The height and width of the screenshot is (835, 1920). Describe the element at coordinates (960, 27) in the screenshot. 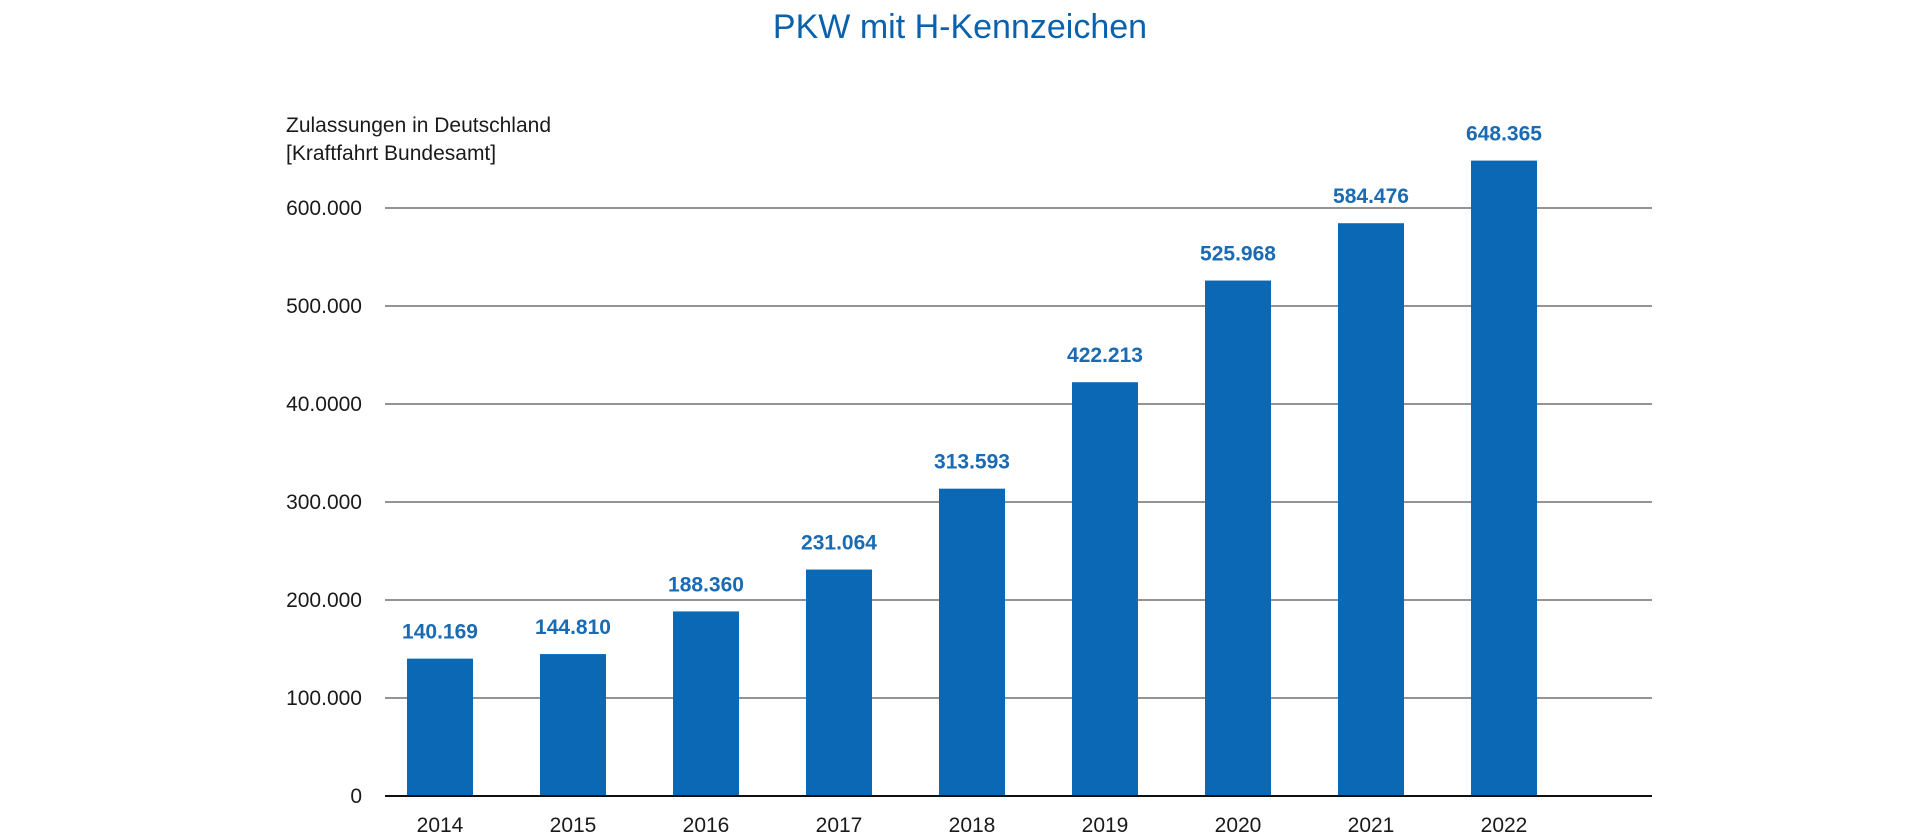

I see `chart-title: PKW mit H-Kennzeichen` at that location.